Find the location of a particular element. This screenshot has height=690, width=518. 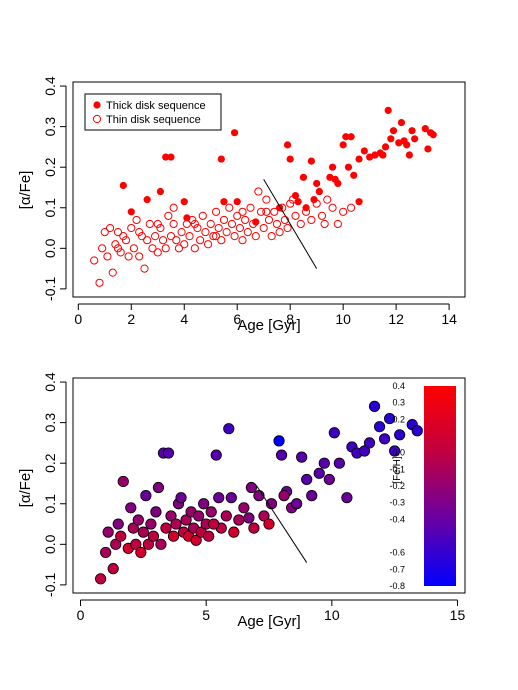

x-tick-label: 8 is located at coordinates (290, 319).